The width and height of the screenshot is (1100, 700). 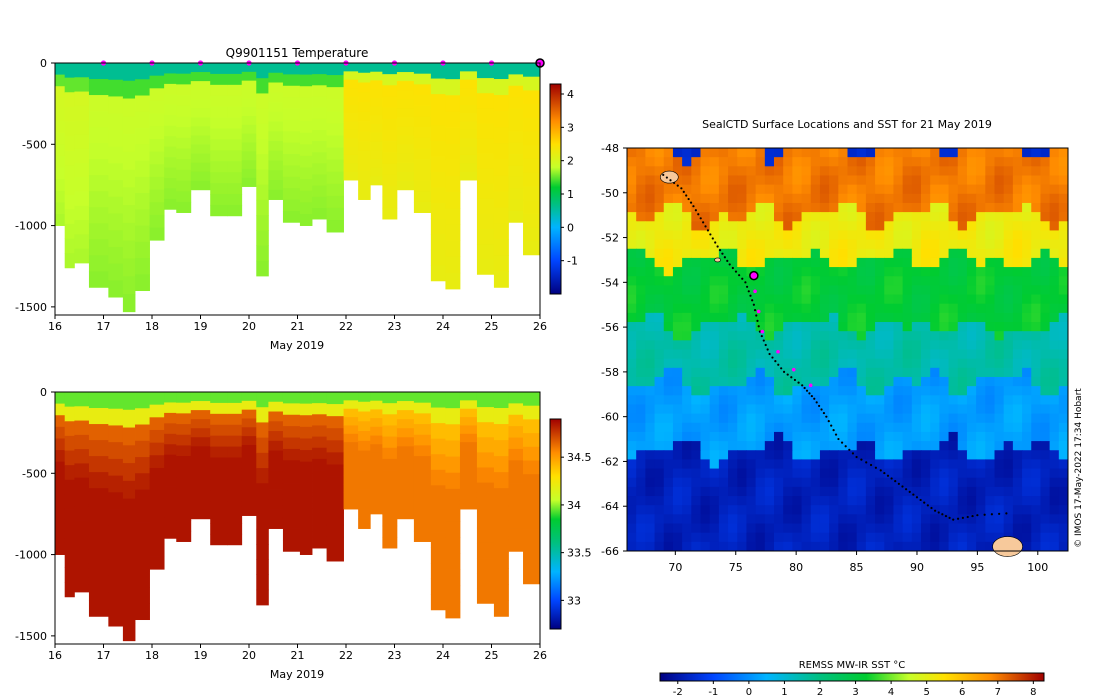 What do you see at coordinates (610, 238) in the screenshot?
I see `lat-tick-label: -52` at bounding box center [610, 238].